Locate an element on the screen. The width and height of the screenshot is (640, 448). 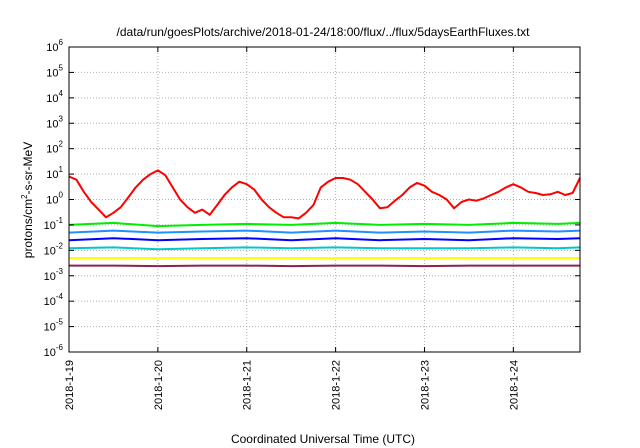
y-tick-label: 10⁻¹ is located at coordinates (54, 224).